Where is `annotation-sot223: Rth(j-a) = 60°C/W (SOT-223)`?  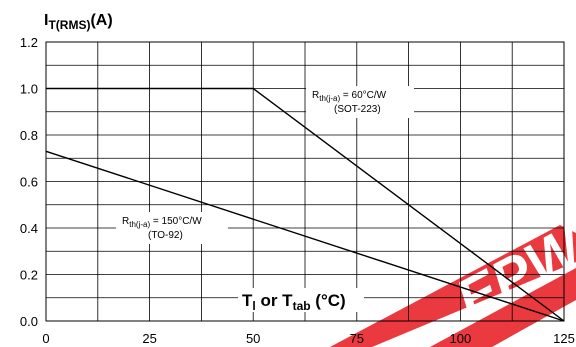 annotation-sot223: Rth(j-a) = 60°C/W (SOT-223) is located at coordinates (360, 102).